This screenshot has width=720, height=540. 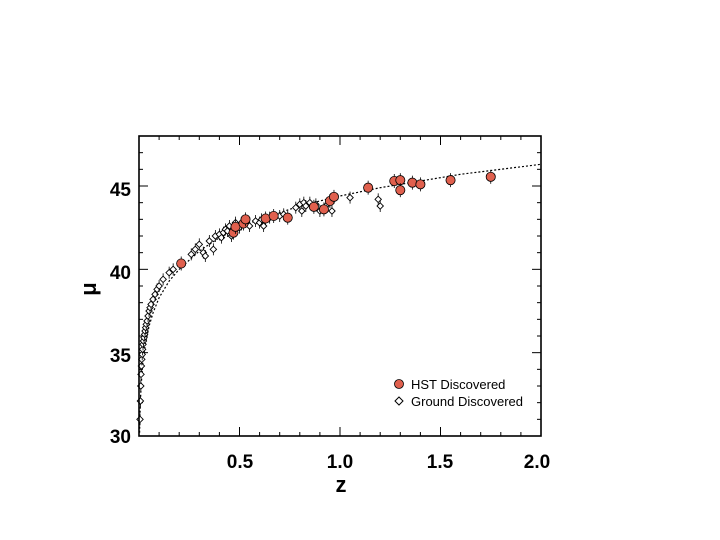 I want to click on legend: HST Discovered Ground Discovered, so click(x=458, y=393).